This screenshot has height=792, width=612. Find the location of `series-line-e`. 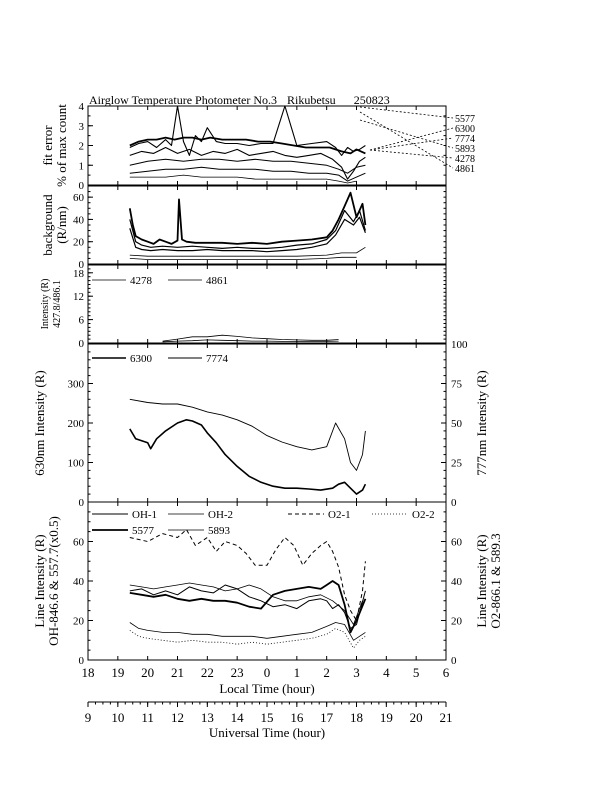

series-line-e is located at coordinates (243, 258).